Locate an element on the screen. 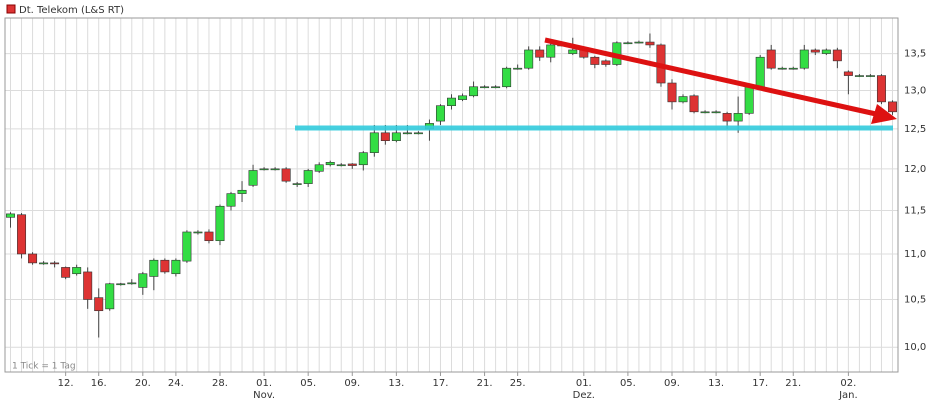  x-tick-label: 02. is located at coordinates (848, 383).